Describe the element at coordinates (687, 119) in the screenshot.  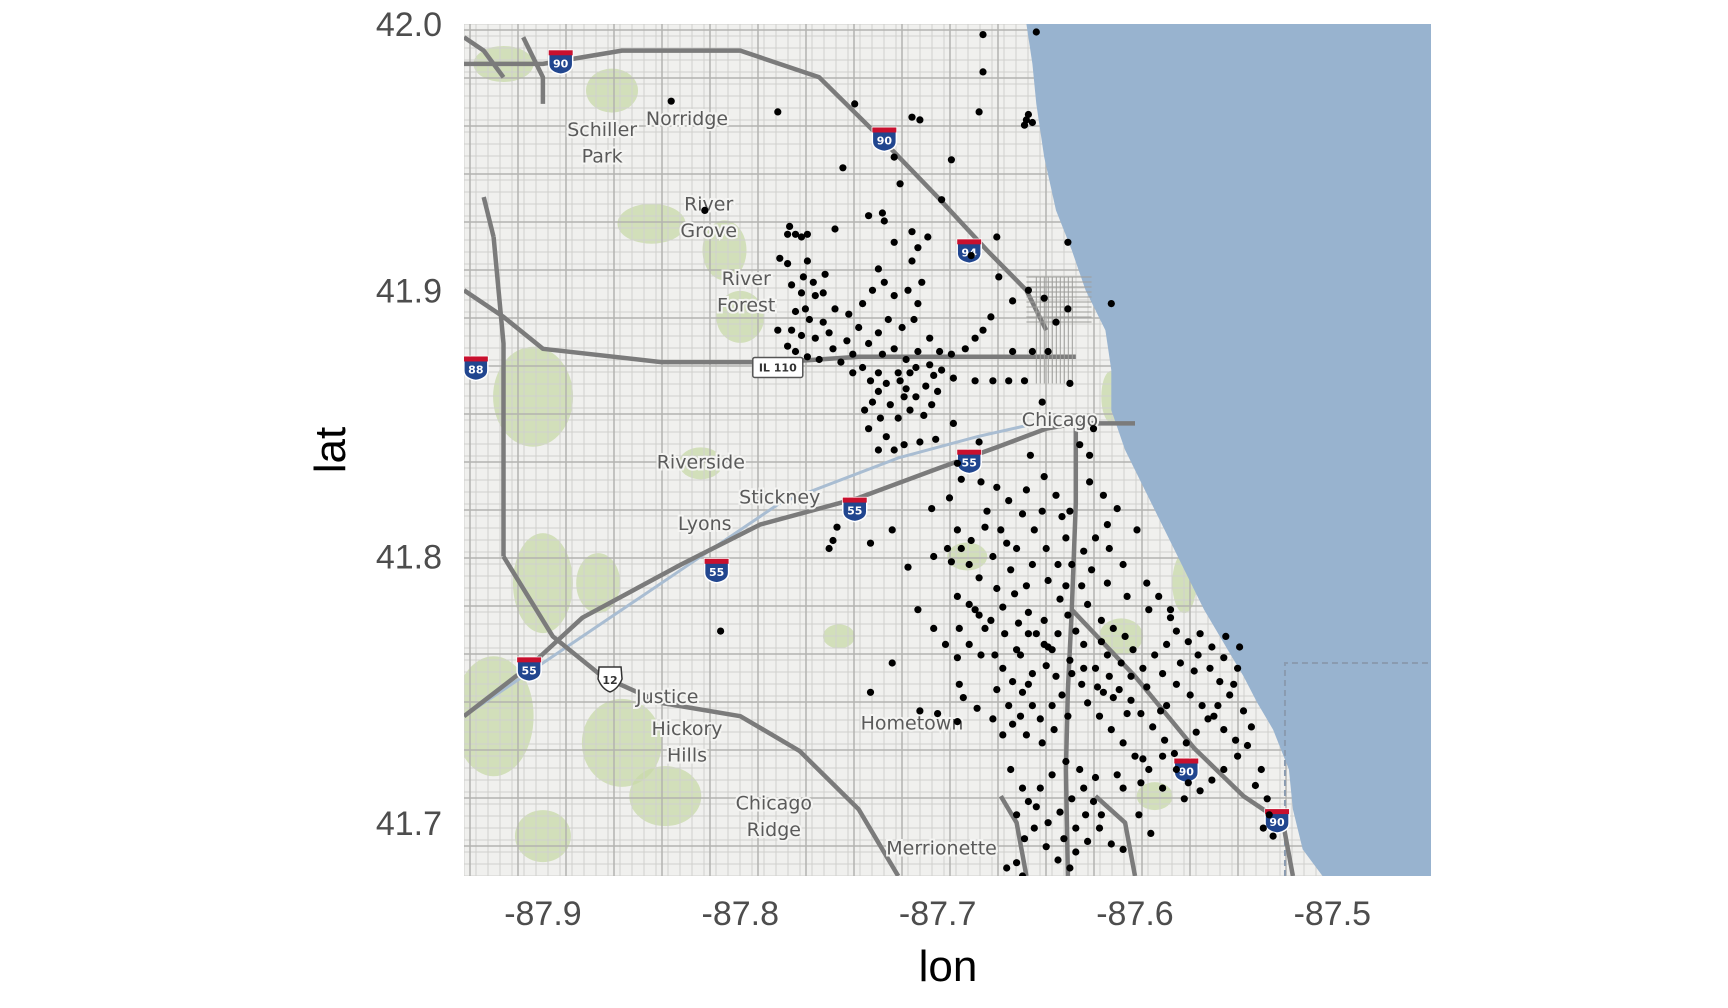
I see `place-label: Norridge` at that location.